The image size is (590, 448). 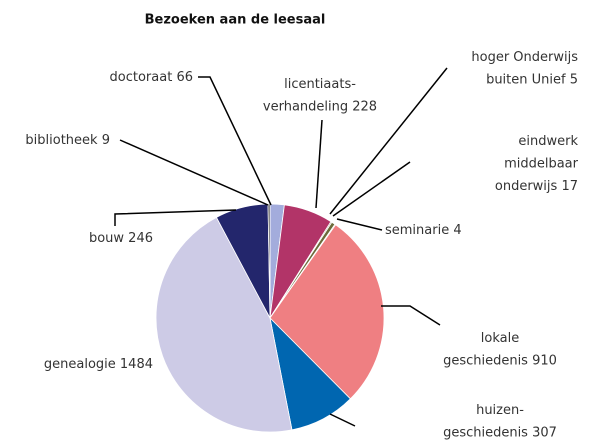 I want to click on value-label: 1484, so click(x=136, y=364).